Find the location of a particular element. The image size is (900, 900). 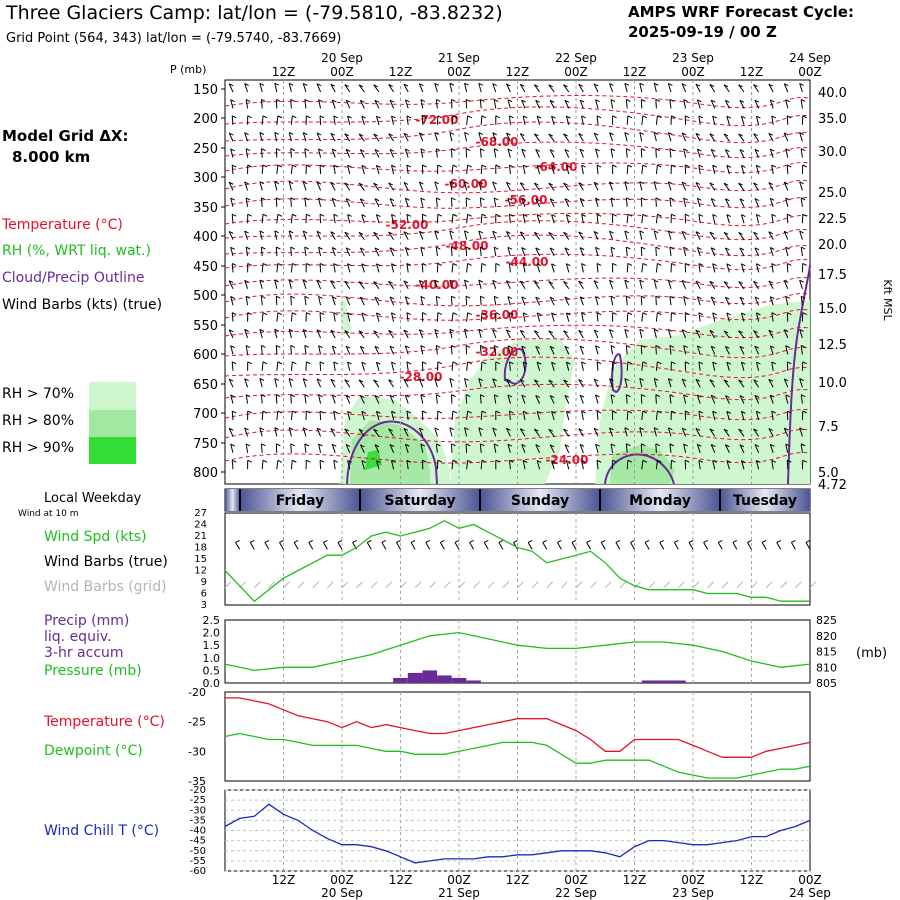

wind-barb-true is located at coordinates (369, 546).